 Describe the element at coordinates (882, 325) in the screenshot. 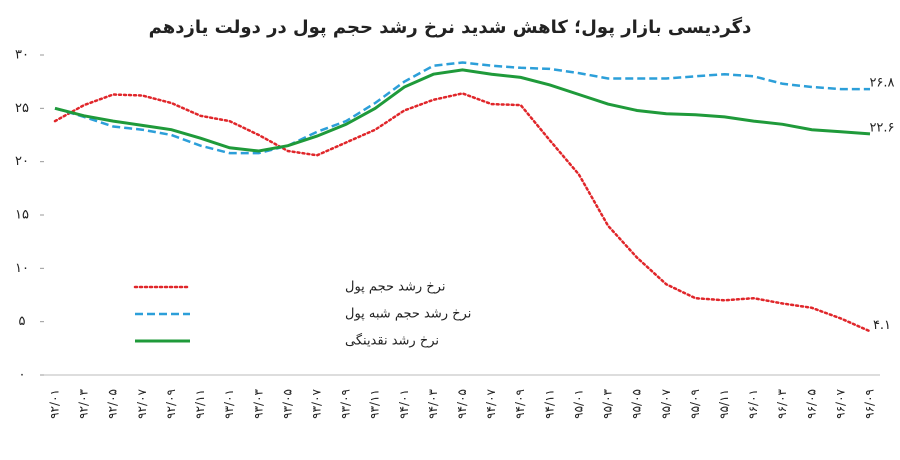

I see `end-label: ۴.۱` at that location.